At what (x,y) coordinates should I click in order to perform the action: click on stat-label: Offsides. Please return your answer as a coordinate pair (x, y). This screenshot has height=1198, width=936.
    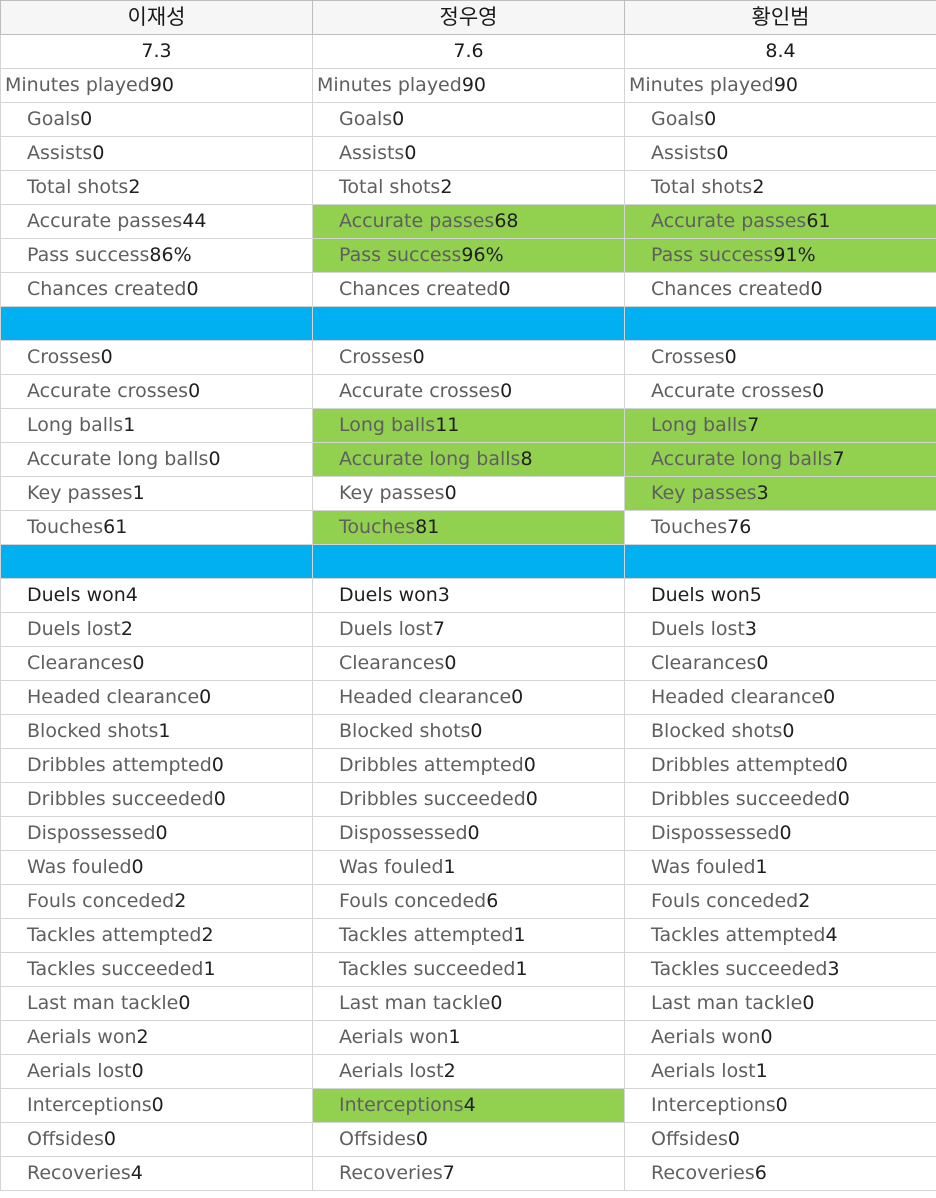
    Looking at the image, I should click on (377, 1139).